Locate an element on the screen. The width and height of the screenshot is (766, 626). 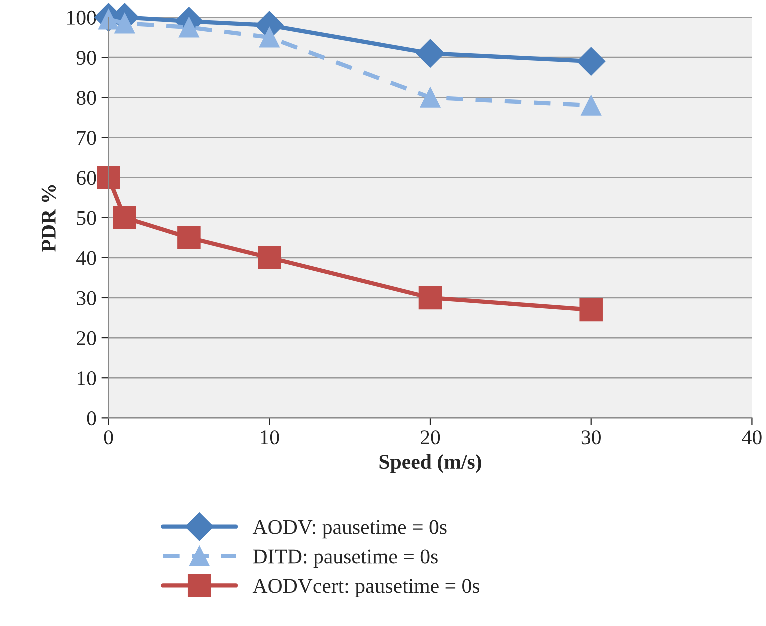
x-tick-label: 30 is located at coordinates (591, 437).